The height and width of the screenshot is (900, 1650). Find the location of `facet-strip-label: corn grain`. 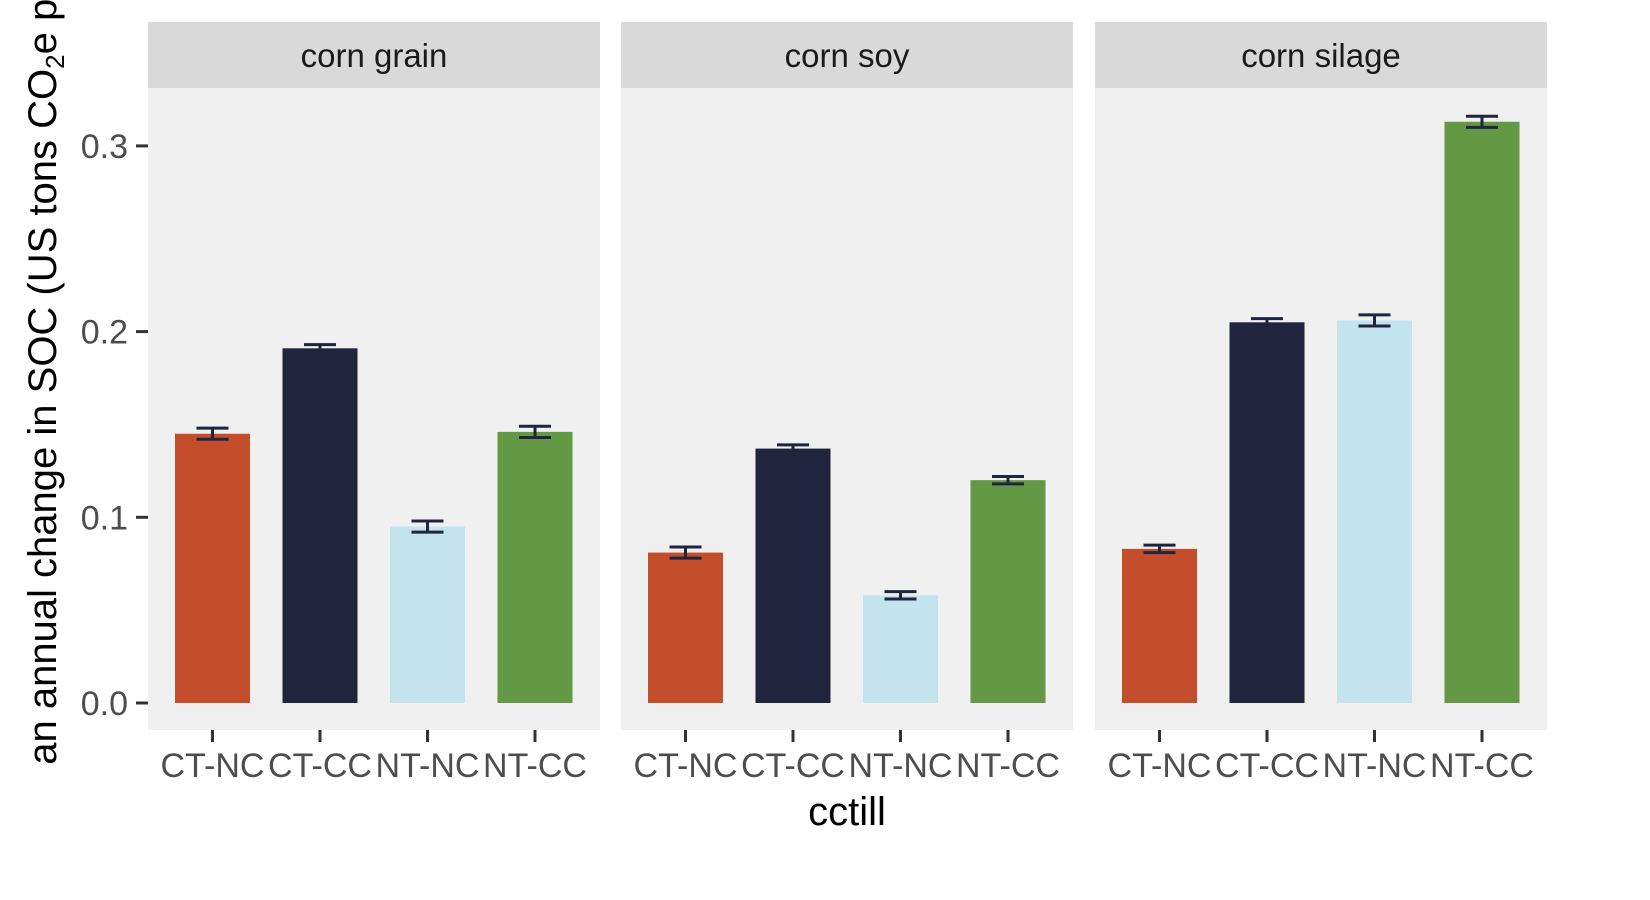

facet-strip-label: corn grain is located at coordinates (374, 55).